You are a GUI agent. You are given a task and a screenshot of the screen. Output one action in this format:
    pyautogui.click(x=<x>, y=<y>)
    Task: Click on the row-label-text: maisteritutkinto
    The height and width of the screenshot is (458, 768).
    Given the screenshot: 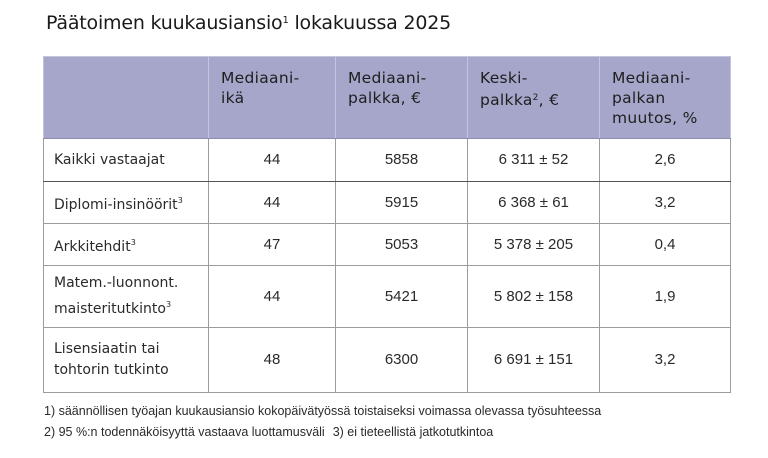 What is the action you would take?
    pyautogui.click(x=110, y=309)
    